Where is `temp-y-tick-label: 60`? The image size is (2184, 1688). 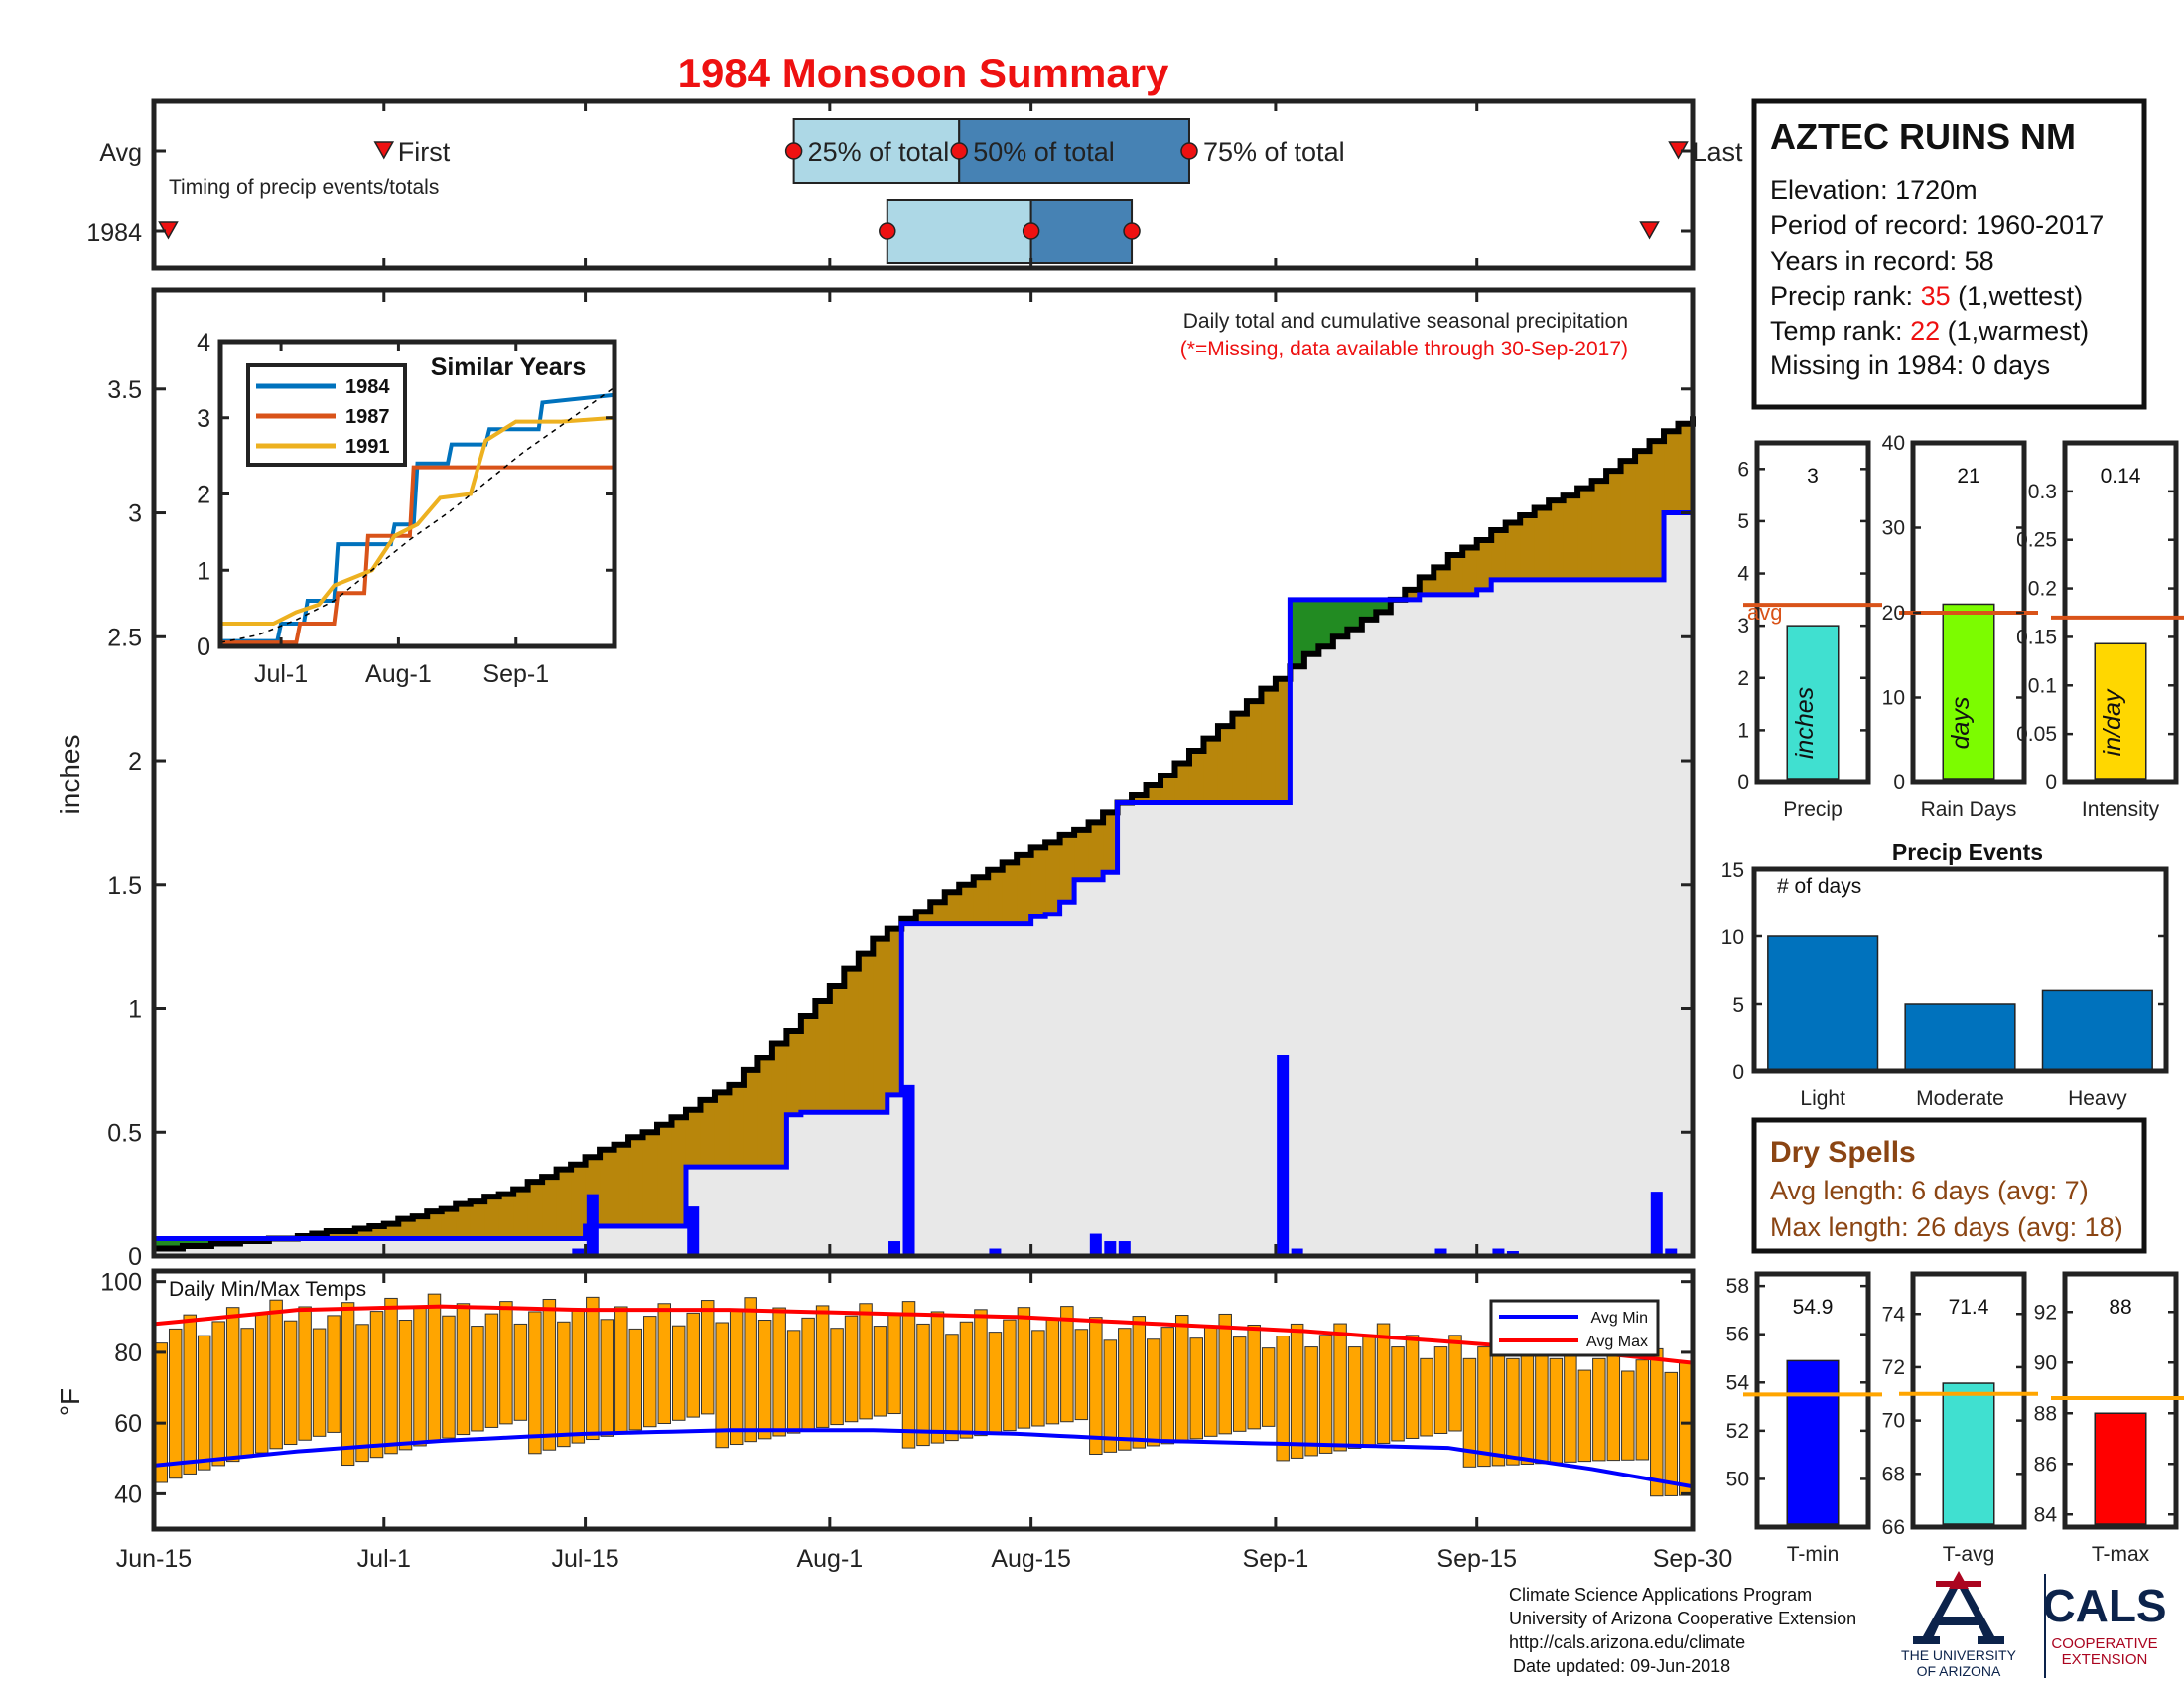 temp-y-tick-label: 60 is located at coordinates (128, 1424).